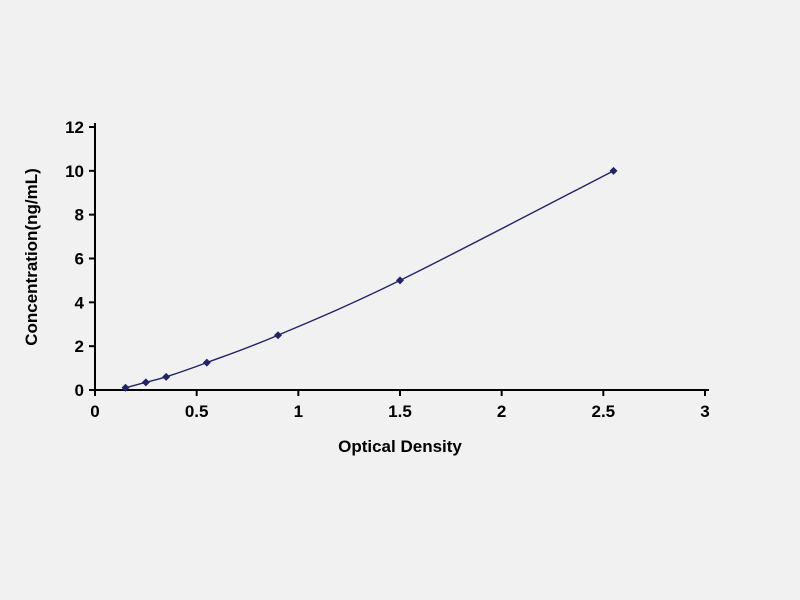  Describe the element at coordinates (501, 411) in the screenshot. I see `x-tick-label: 2` at that location.